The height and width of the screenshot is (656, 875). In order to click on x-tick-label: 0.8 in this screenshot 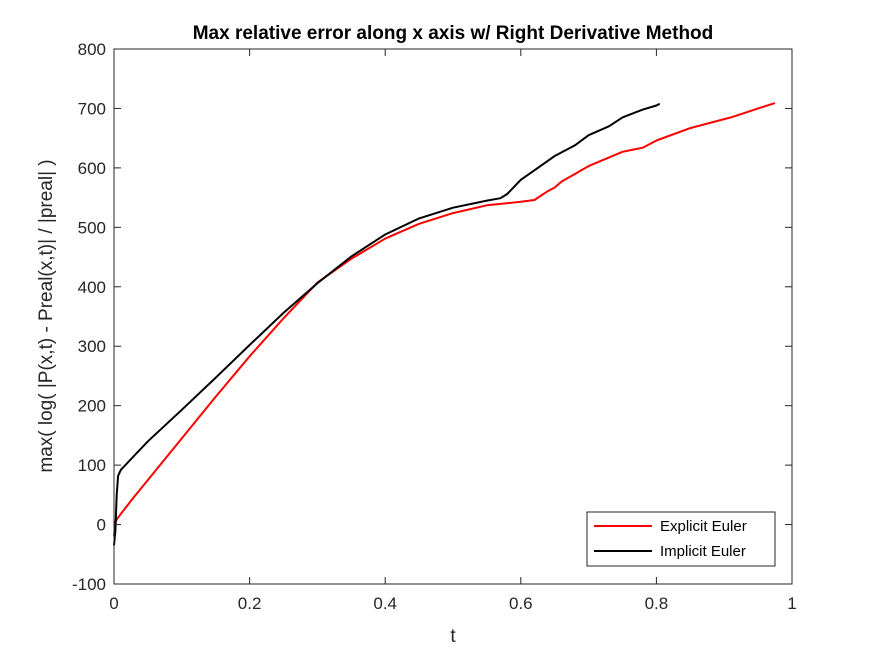, I will do `click(657, 603)`.